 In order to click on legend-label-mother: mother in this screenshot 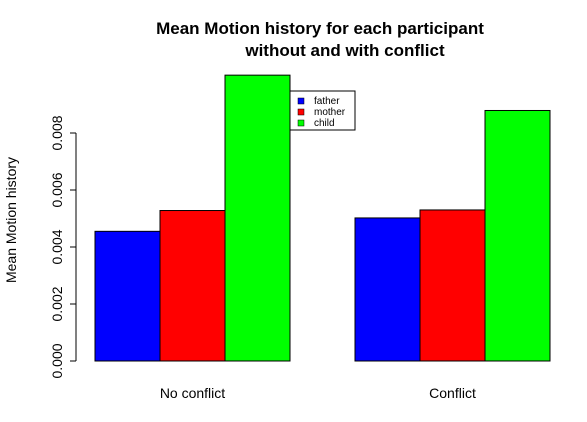, I will do `click(330, 112)`.